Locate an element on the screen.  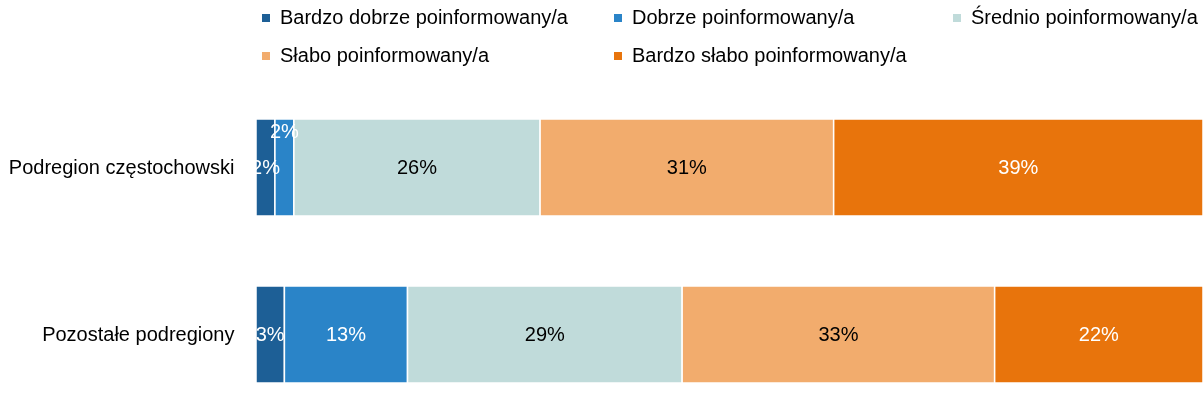
data-label: 29% is located at coordinates (545, 333).